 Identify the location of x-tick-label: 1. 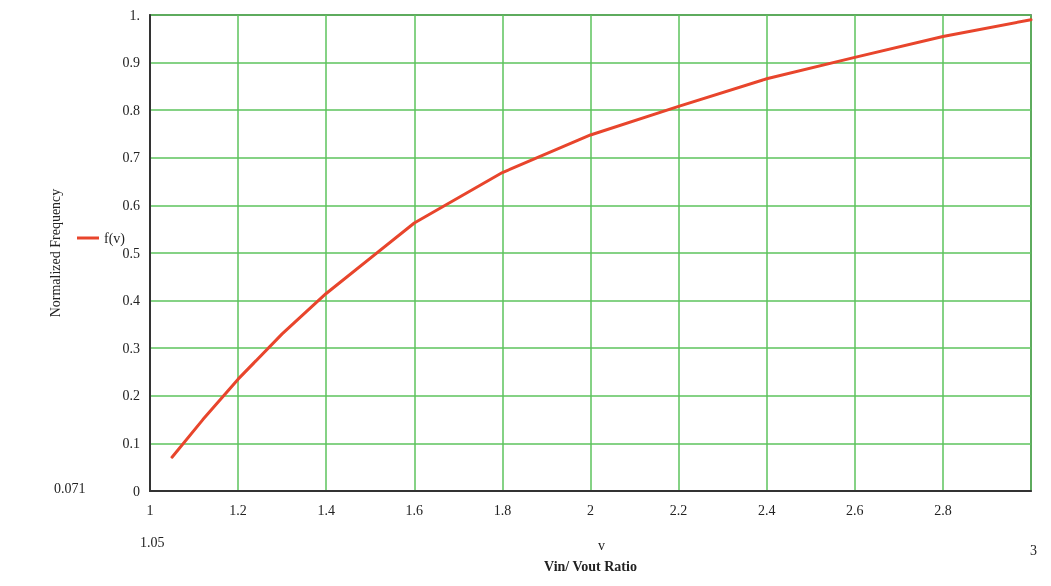
(150, 510).